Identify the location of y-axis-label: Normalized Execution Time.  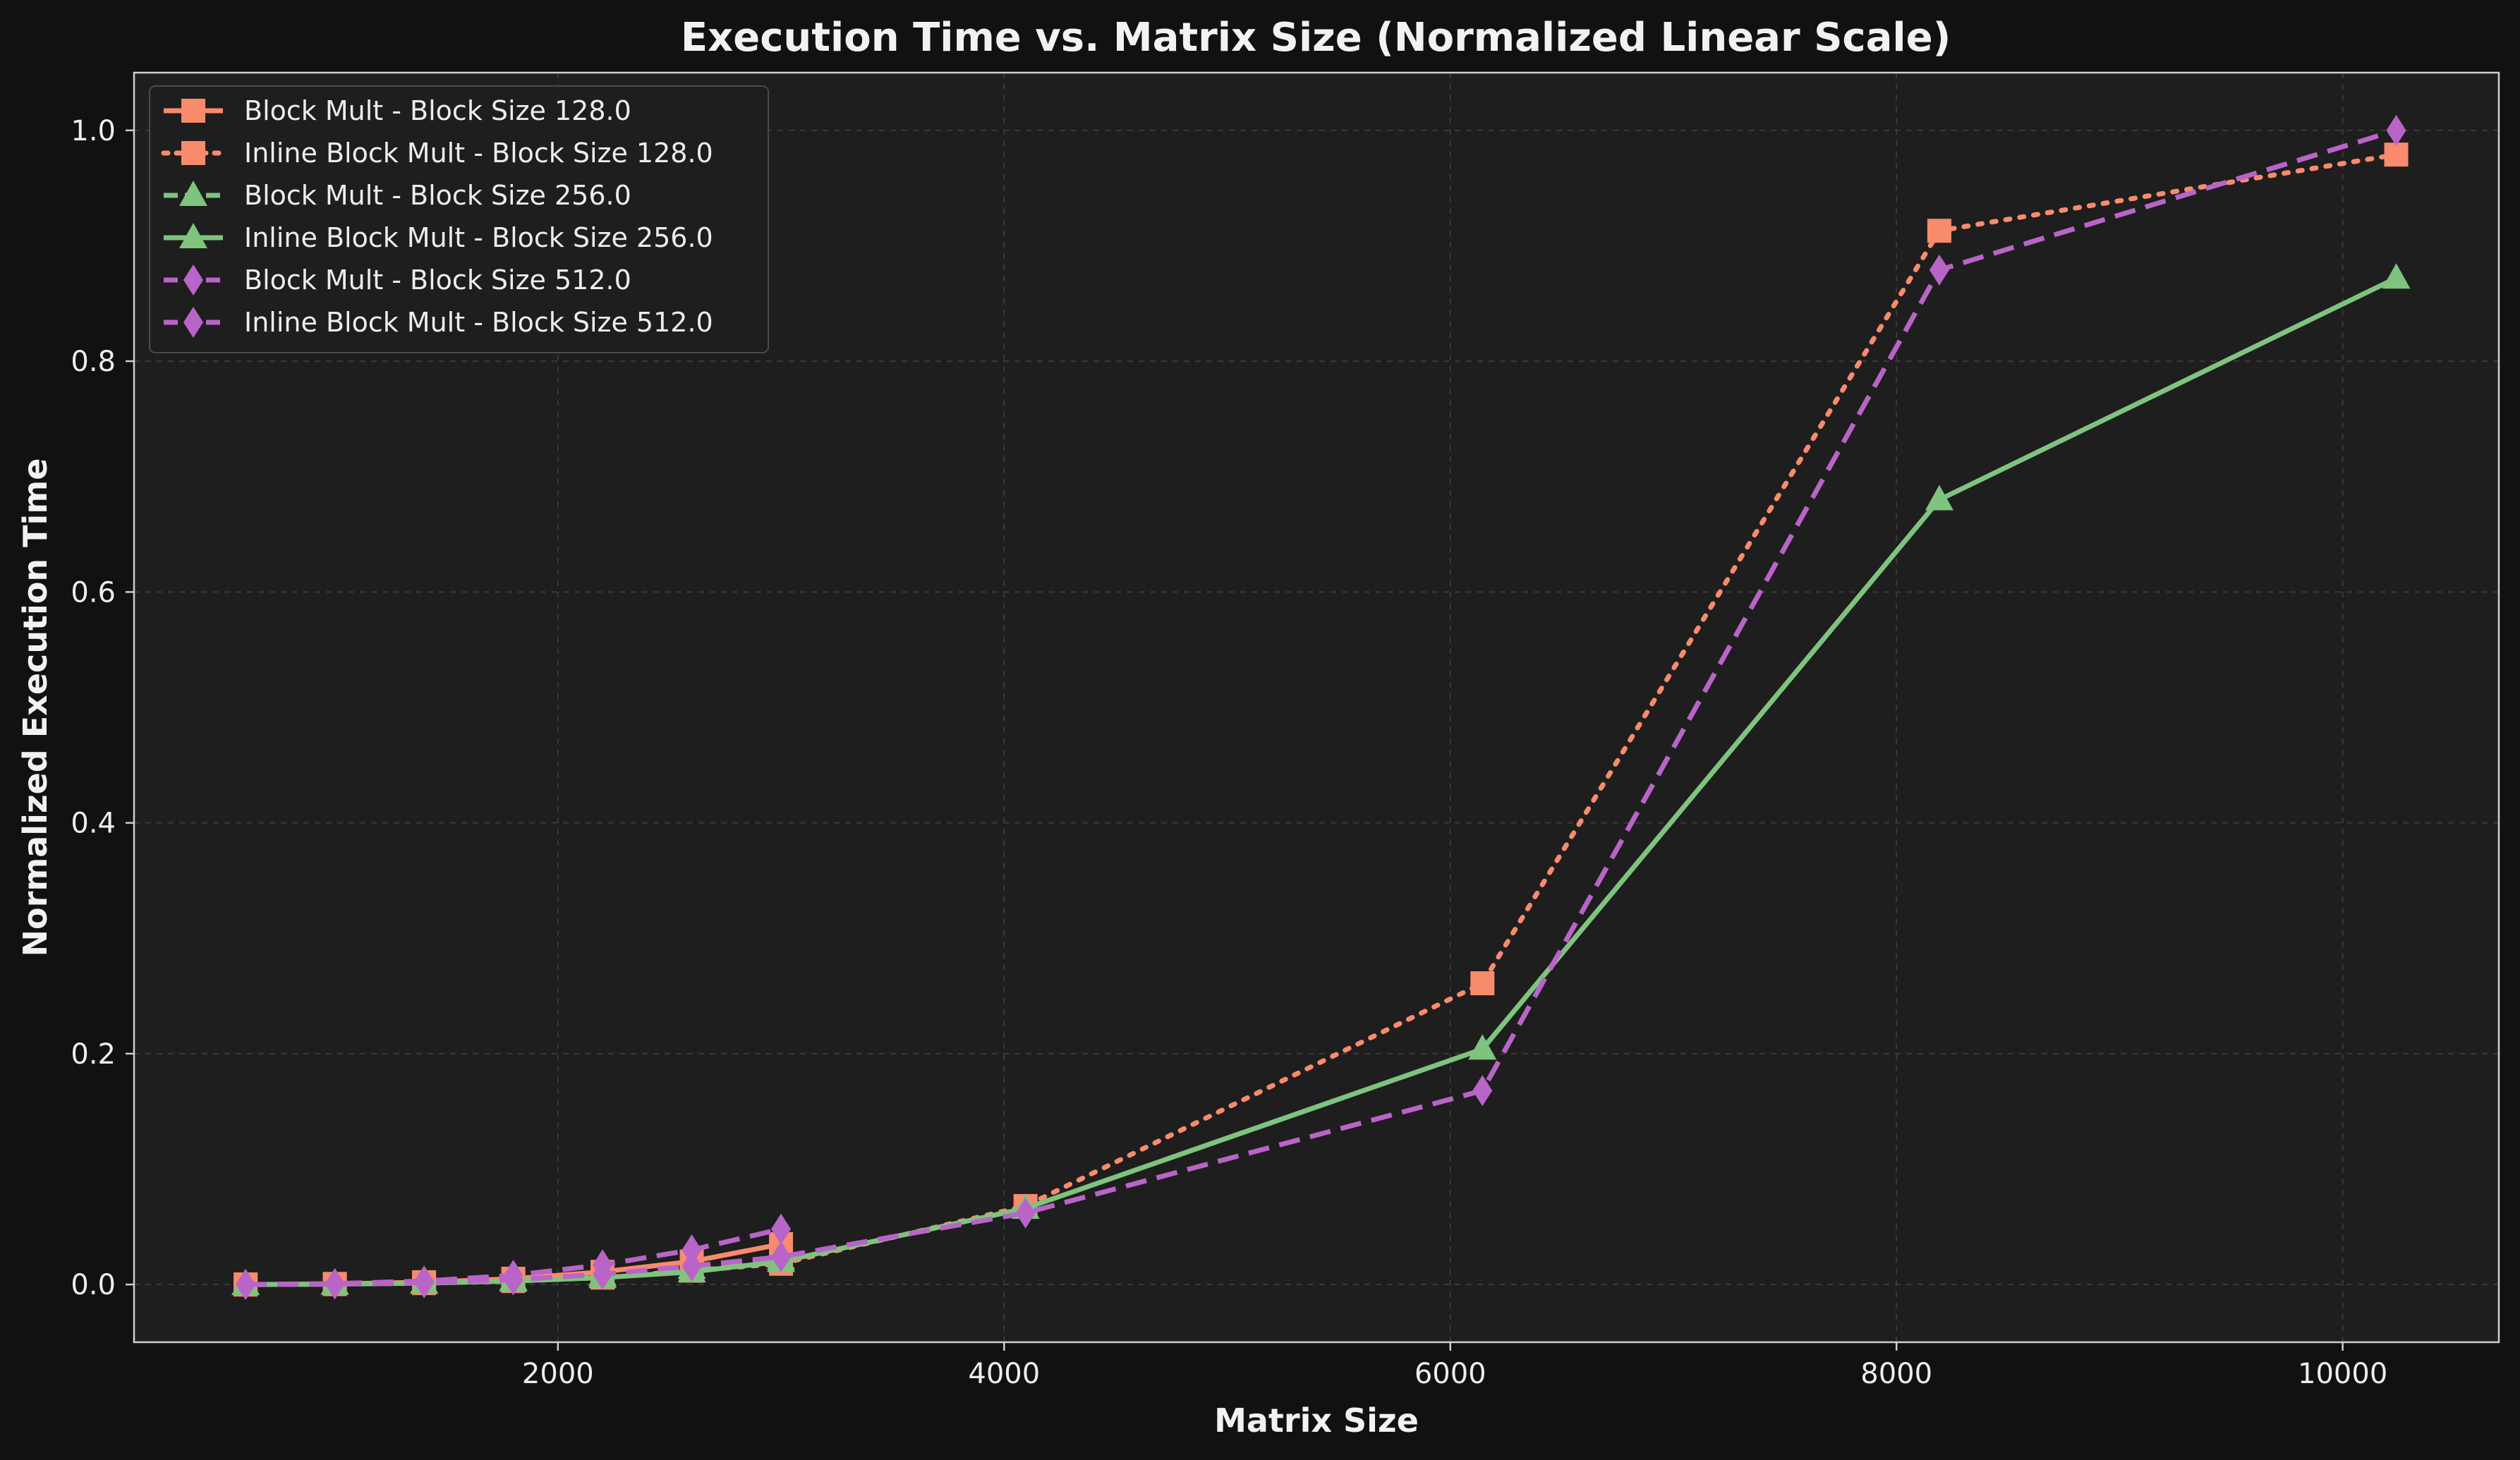
(35, 707).